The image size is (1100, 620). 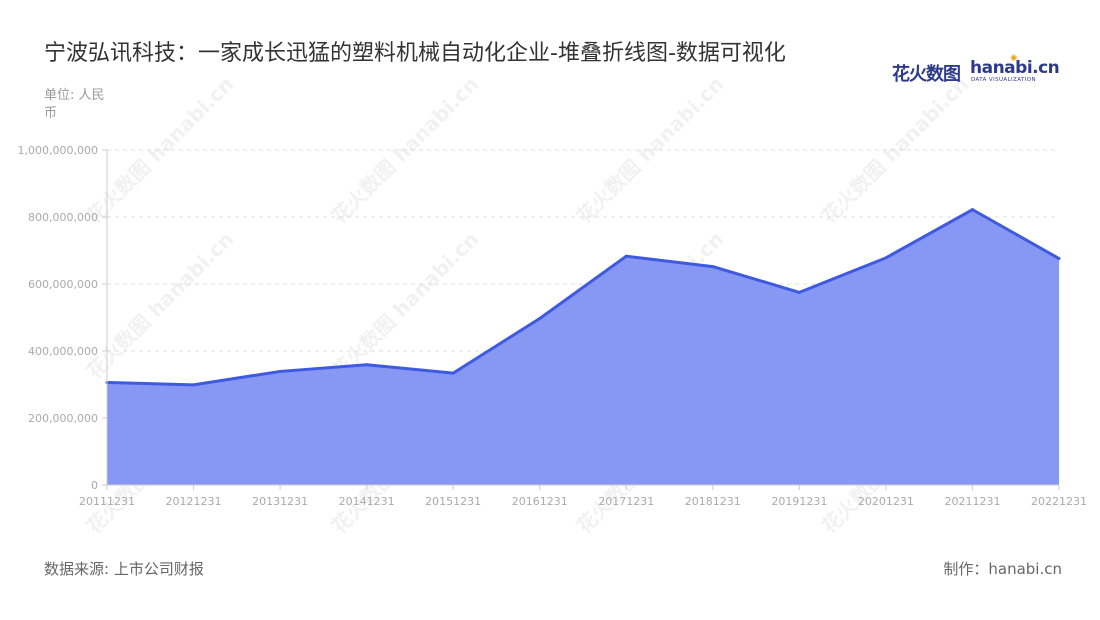 I want to click on maker-label: 制作：hanabi.cn, so click(x=1002, y=569).